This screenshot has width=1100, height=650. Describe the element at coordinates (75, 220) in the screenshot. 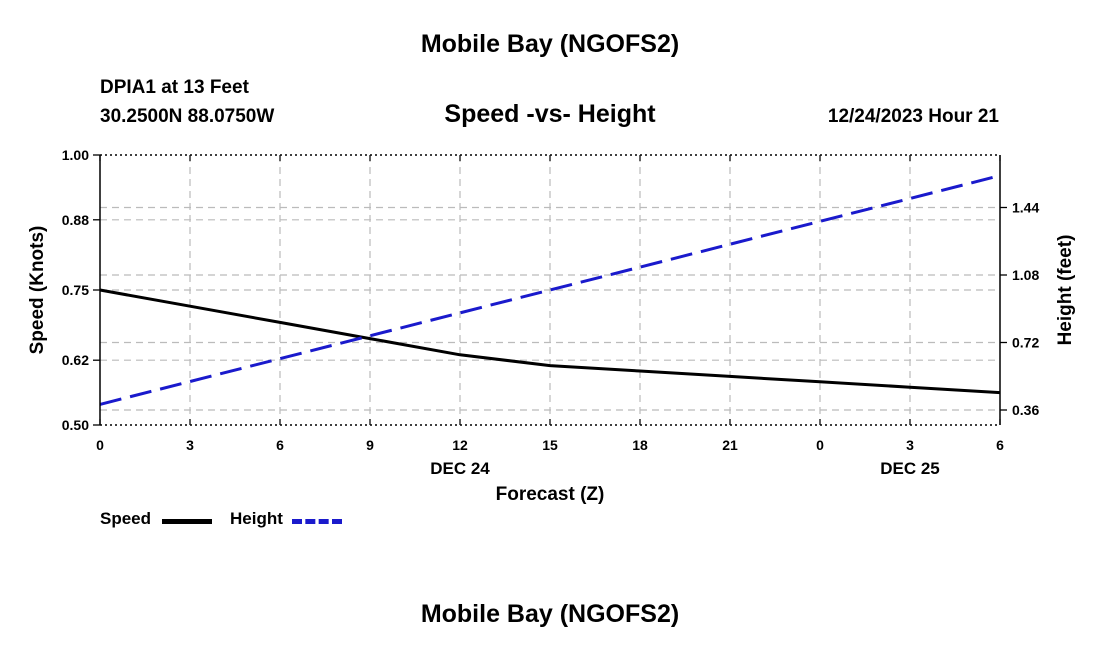

I see `y-left-tick-label: 0.88` at that location.